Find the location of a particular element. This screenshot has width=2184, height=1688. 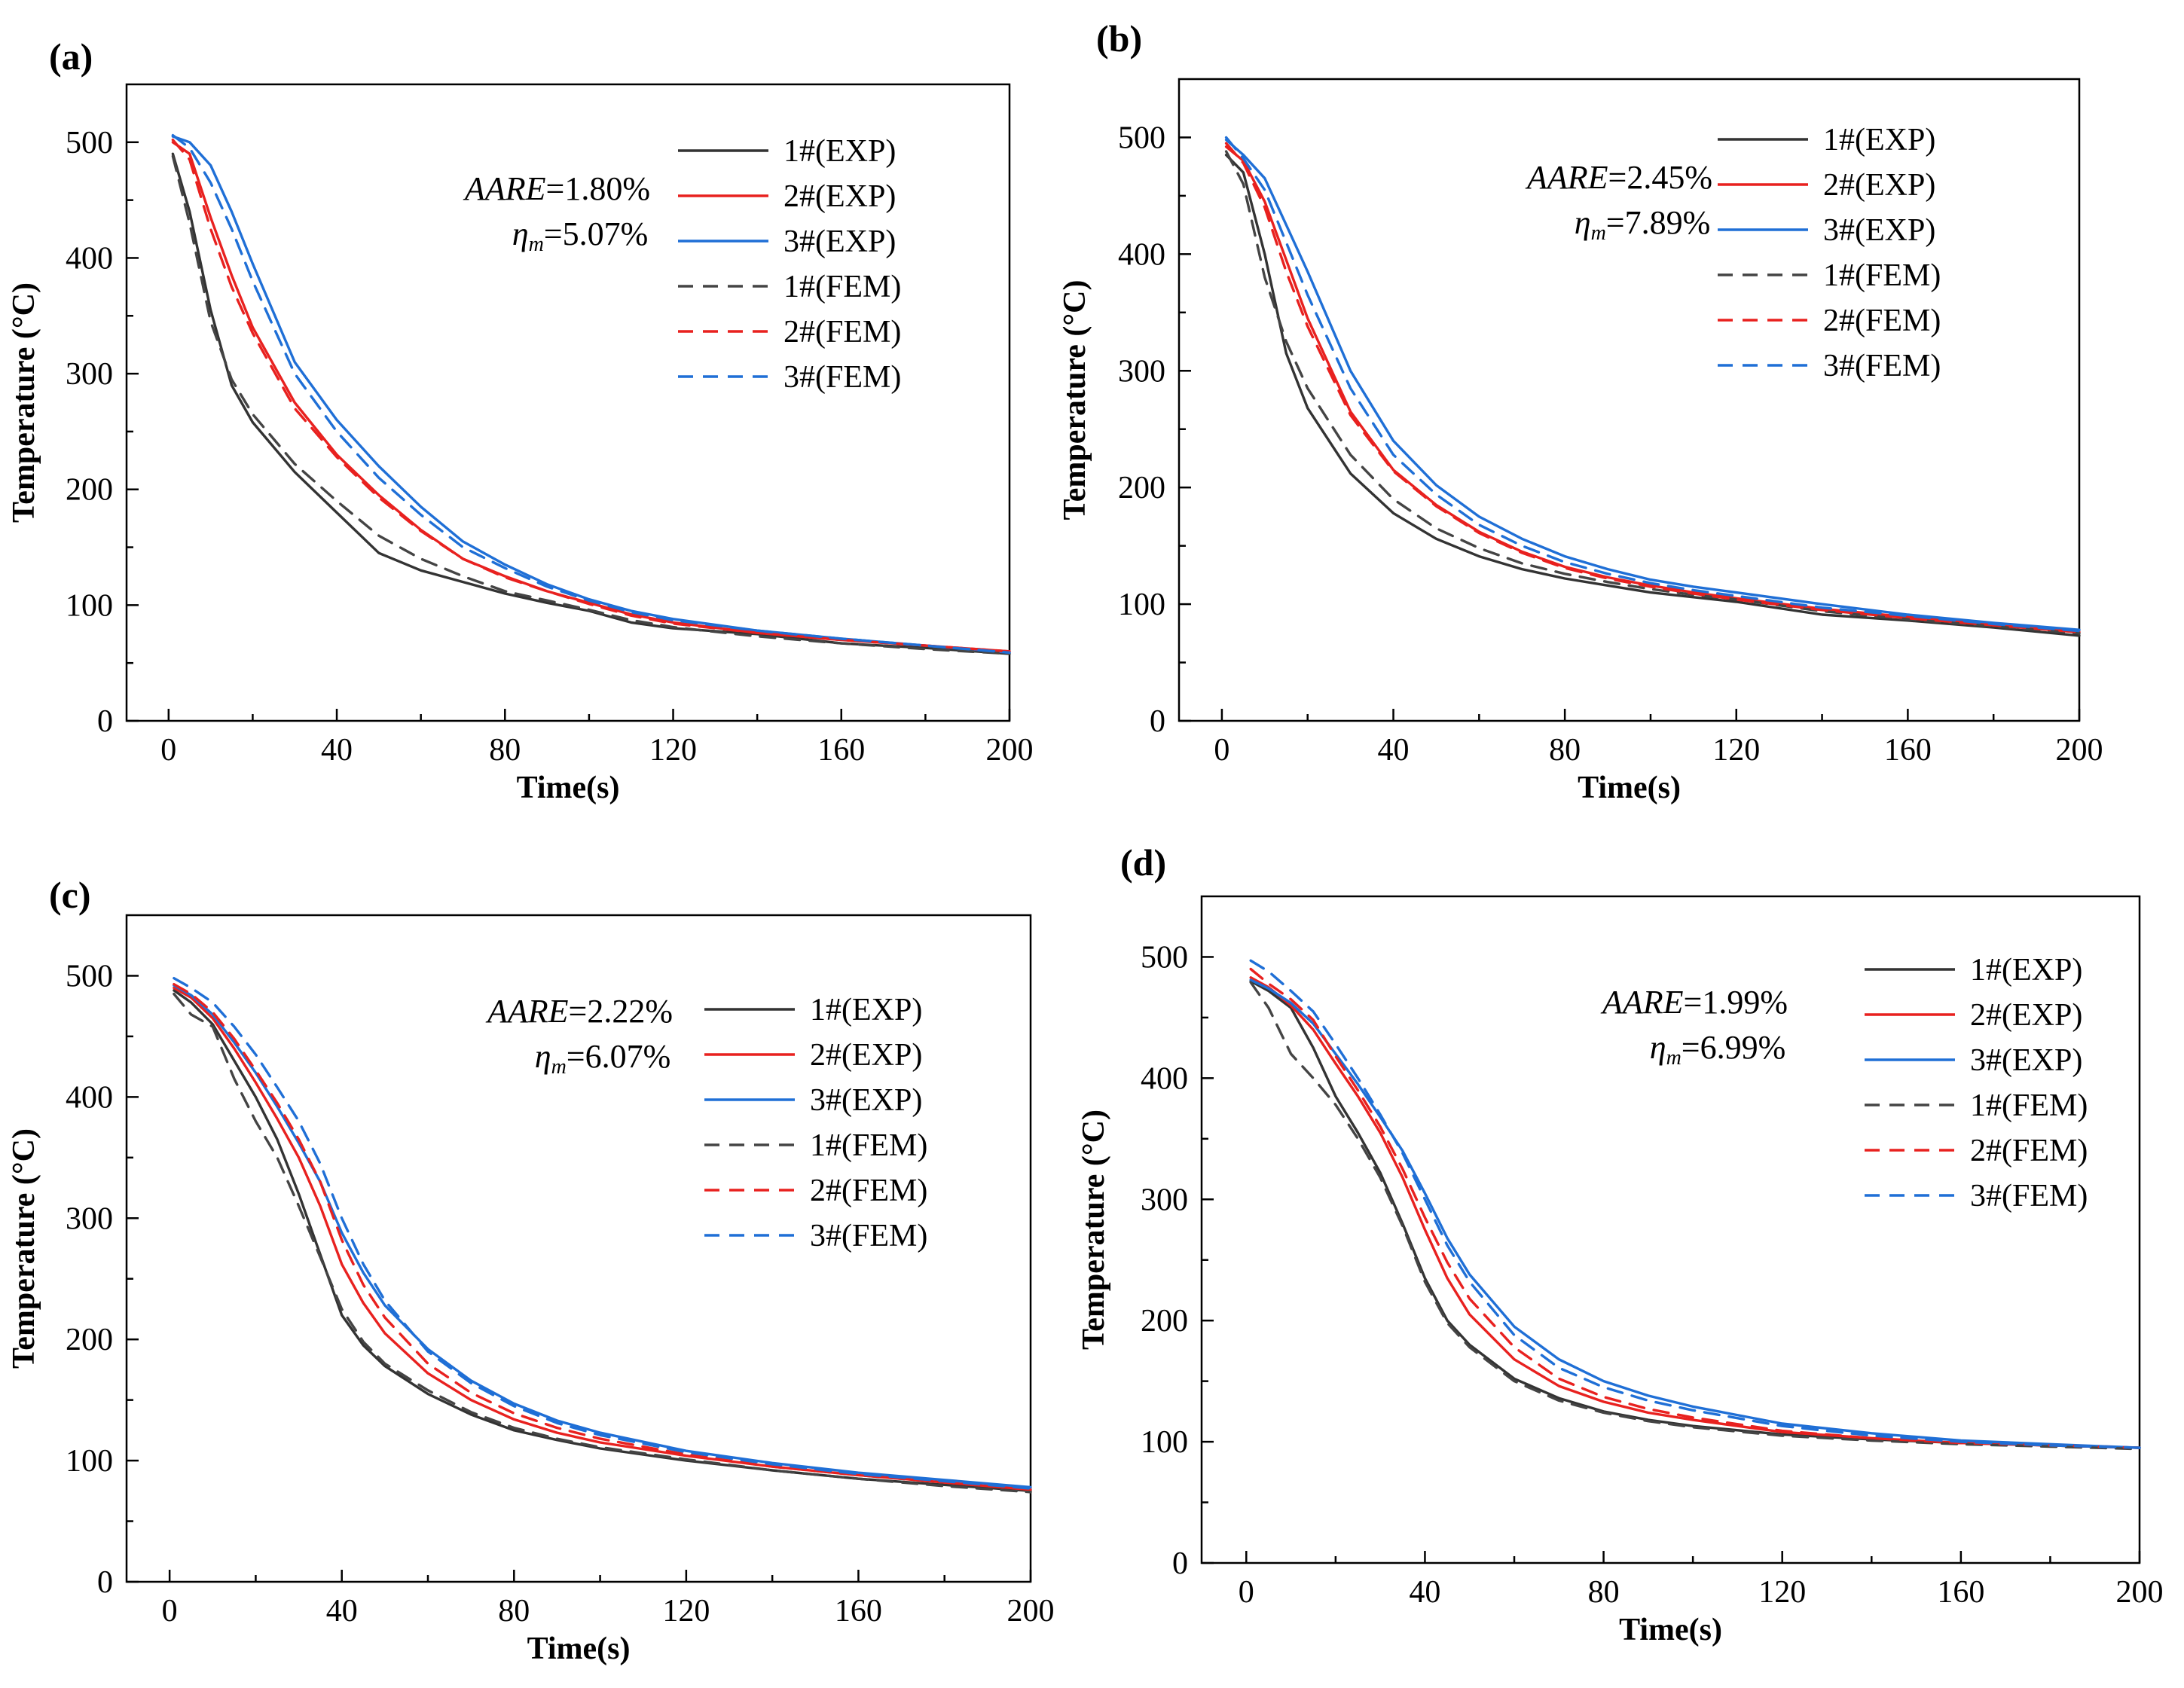

series-line-1#(EXP) is located at coordinates (1695, 1214).